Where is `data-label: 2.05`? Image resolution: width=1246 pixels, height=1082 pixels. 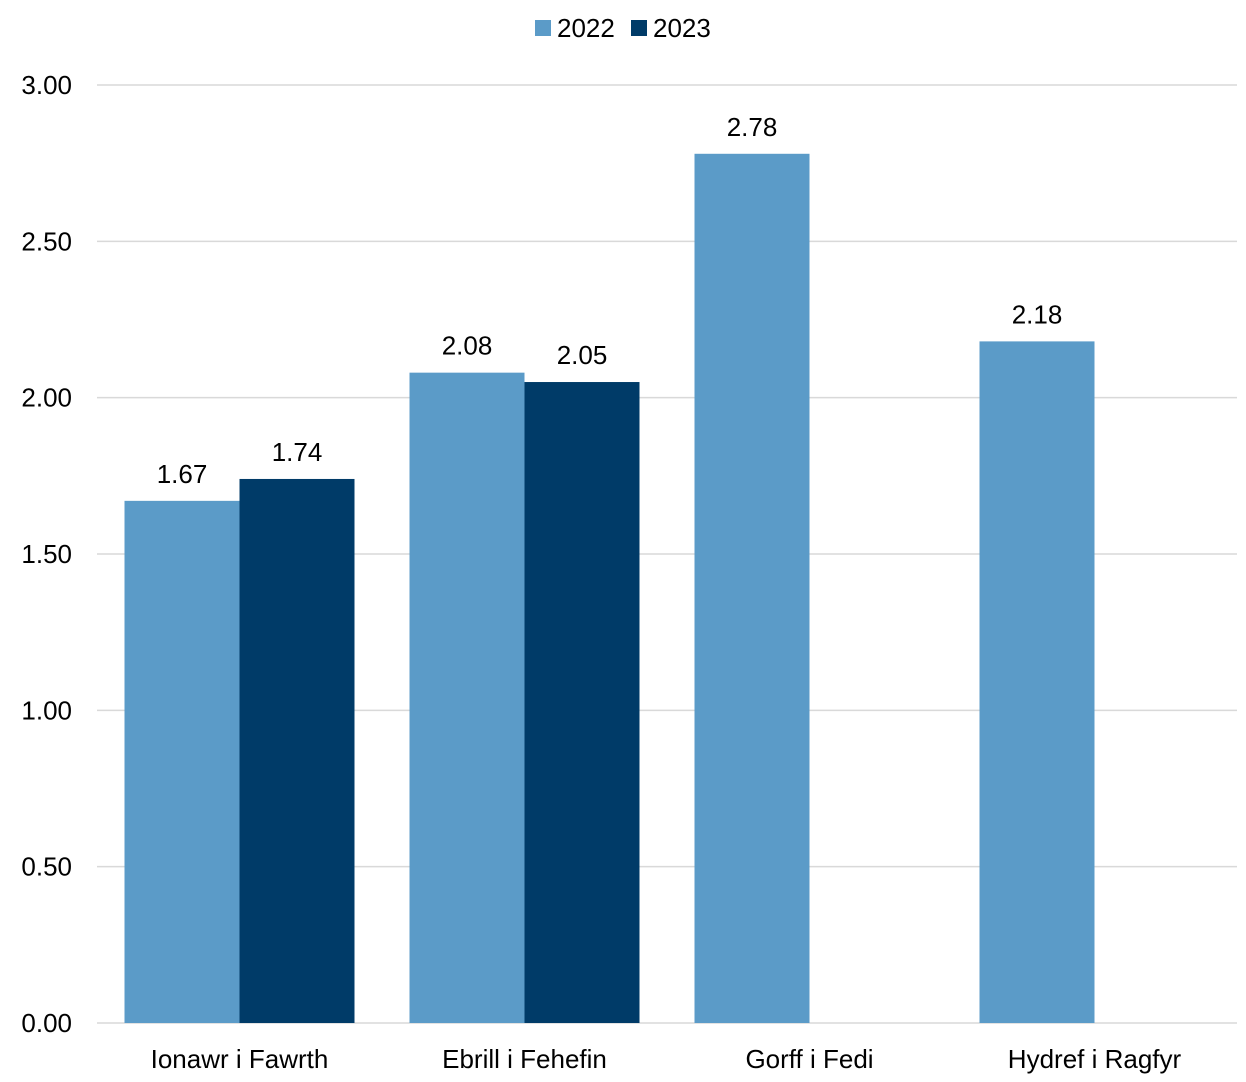 data-label: 2.05 is located at coordinates (582, 355).